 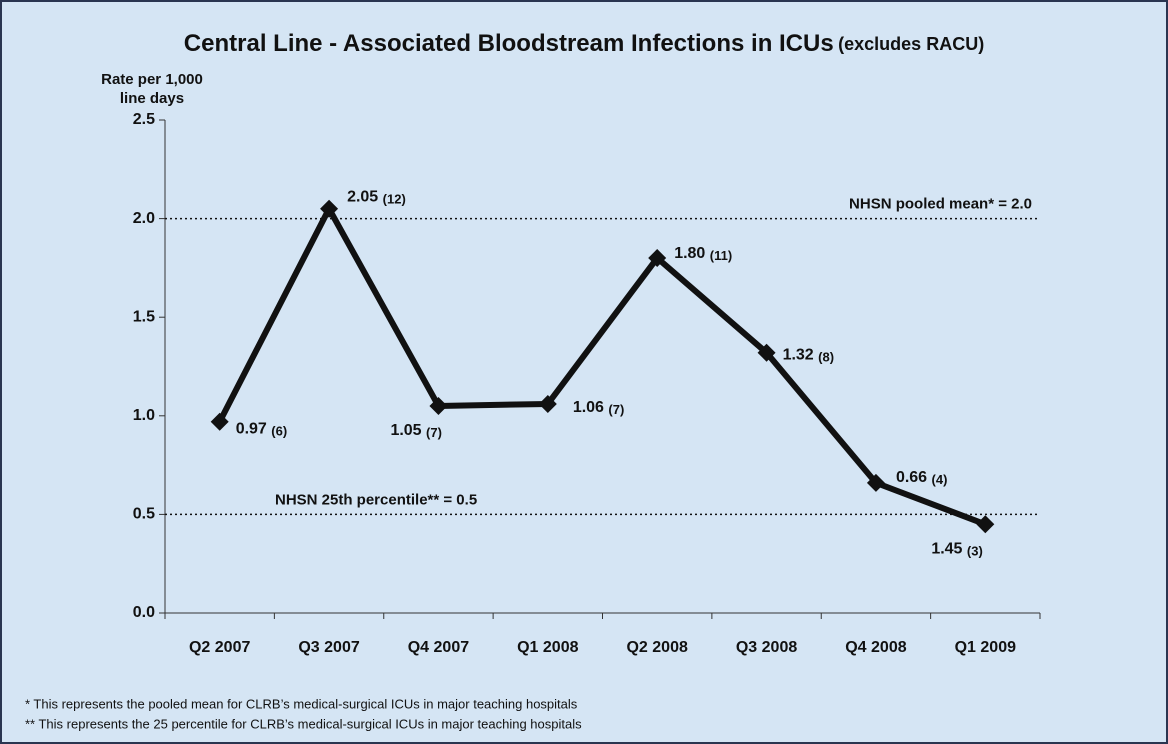 I want to click on data-label: 1.06 (7), so click(x=598, y=408).